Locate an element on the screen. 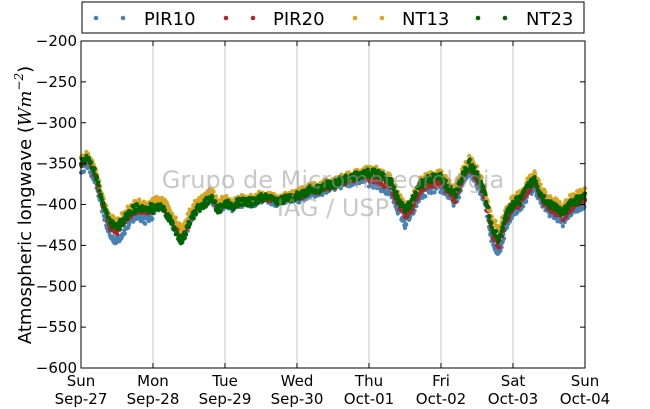 The image size is (650, 409). legend-marker-pir20 is located at coordinates (226, 18).